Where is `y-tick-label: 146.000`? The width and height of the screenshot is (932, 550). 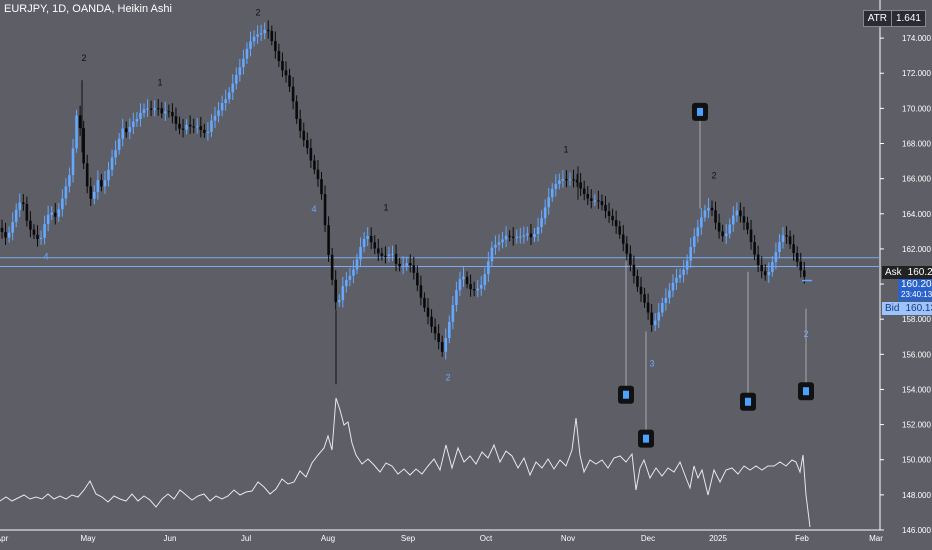 y-tick-label: 146.000 is located at coordinates (916, 530).